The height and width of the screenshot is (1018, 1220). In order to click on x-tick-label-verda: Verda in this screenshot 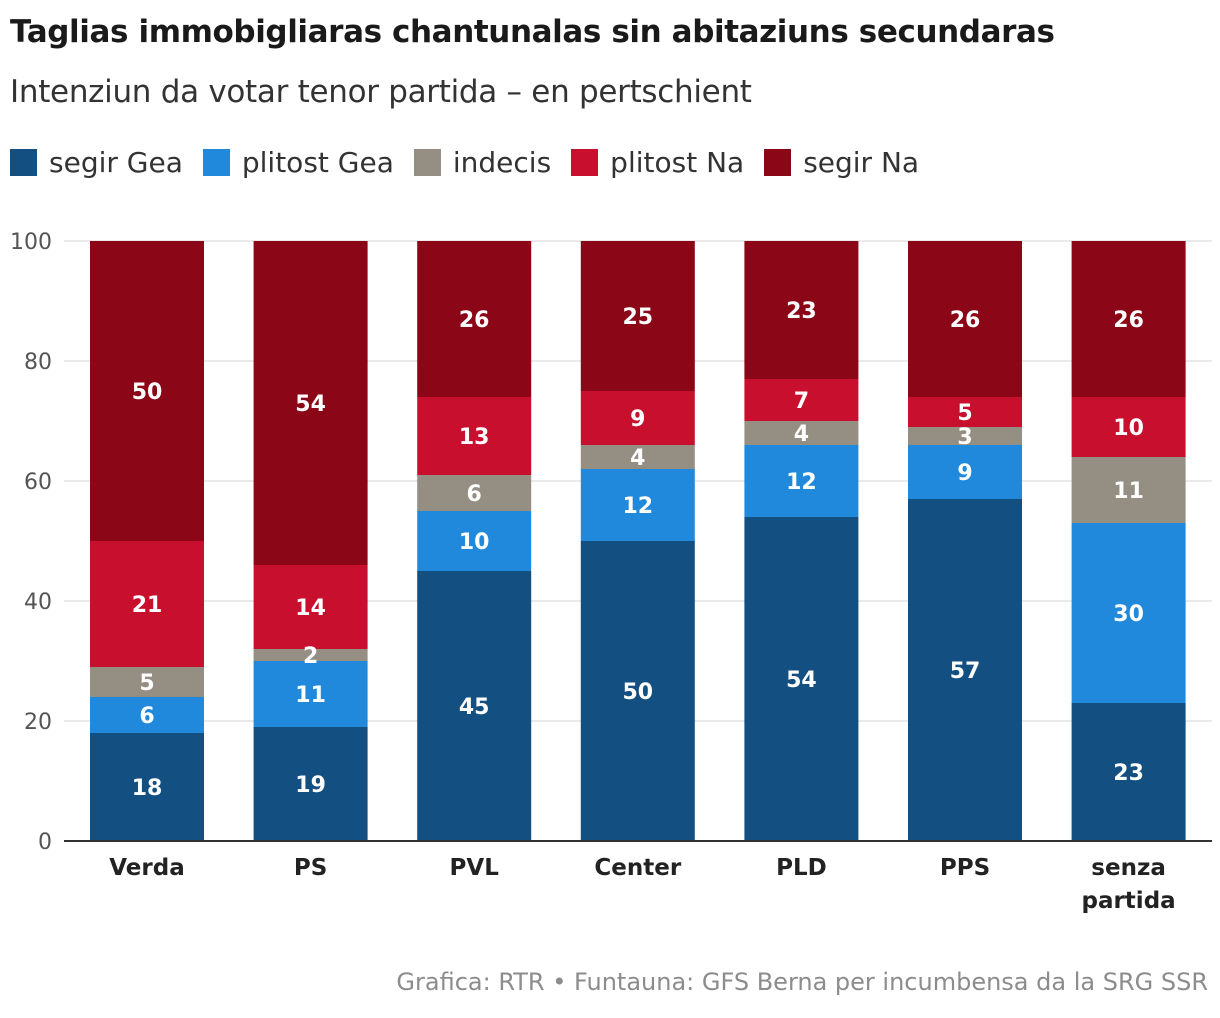, I will do `click(146, 868)`.